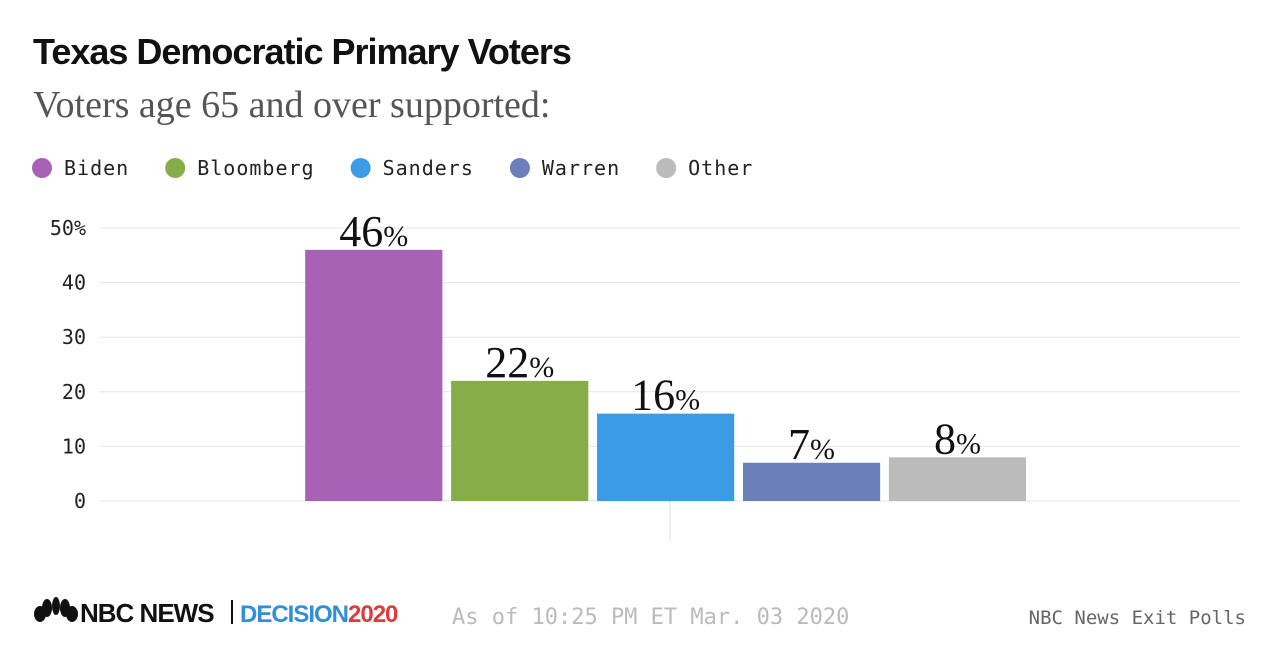 This screenshot has width=1280, height=672. What do you see at coordinates (68, 228) in the screenshot?
I see `y-tick-label: 50%` at bounding box center [68, 228].